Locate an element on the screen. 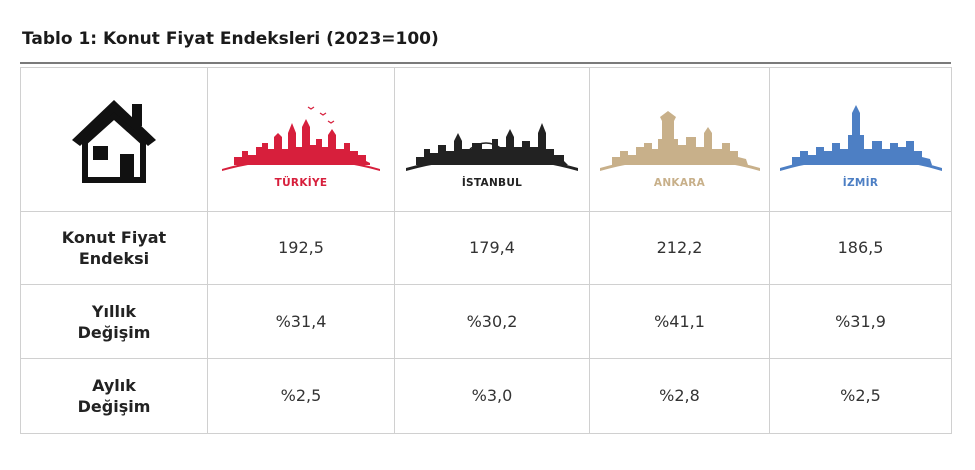  value-text: 192,5 is located at coordinates (301, 247).